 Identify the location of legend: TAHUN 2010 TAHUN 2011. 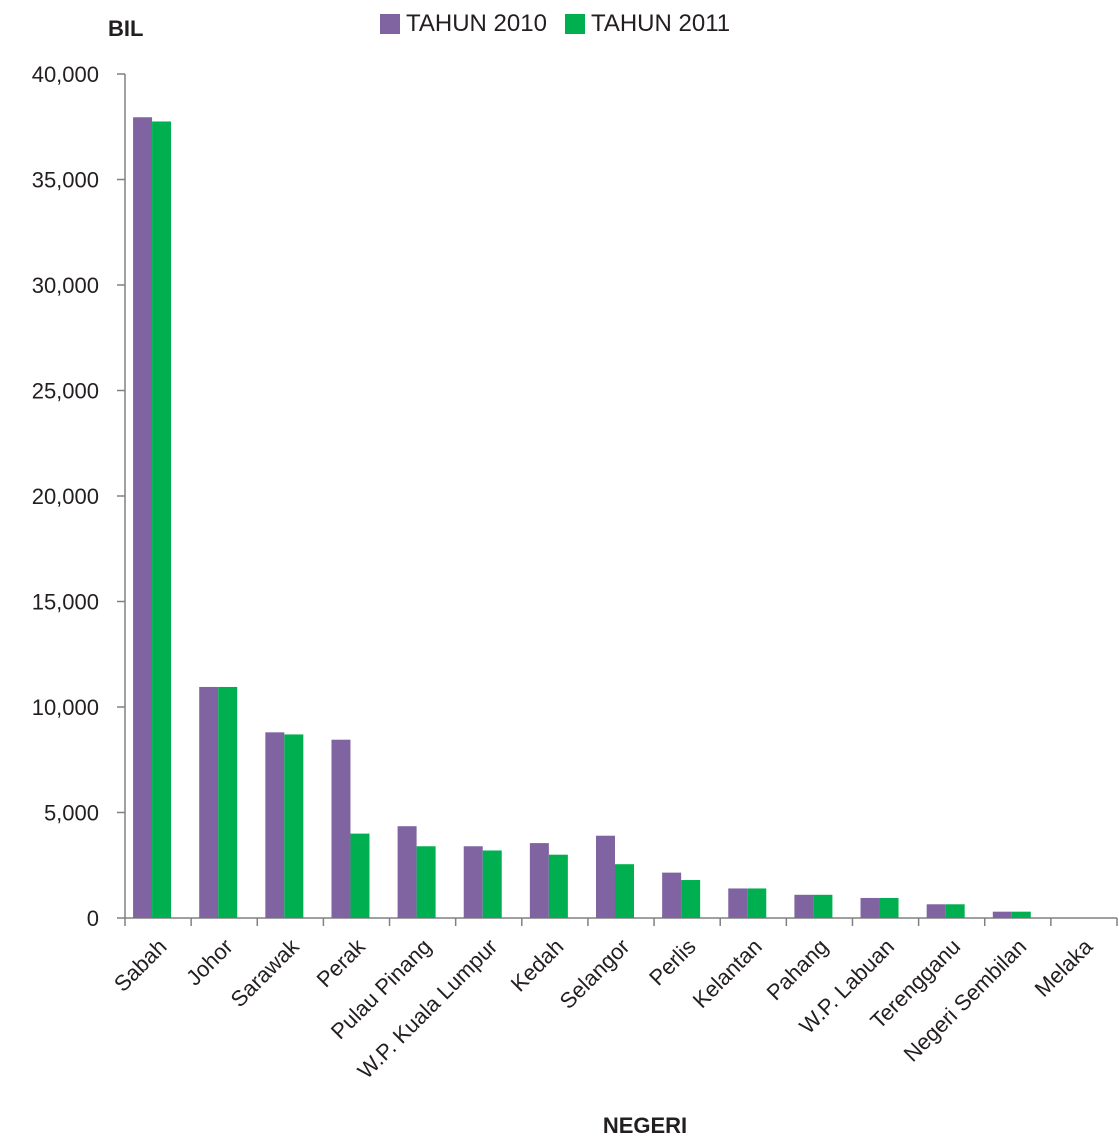
(564, 24).